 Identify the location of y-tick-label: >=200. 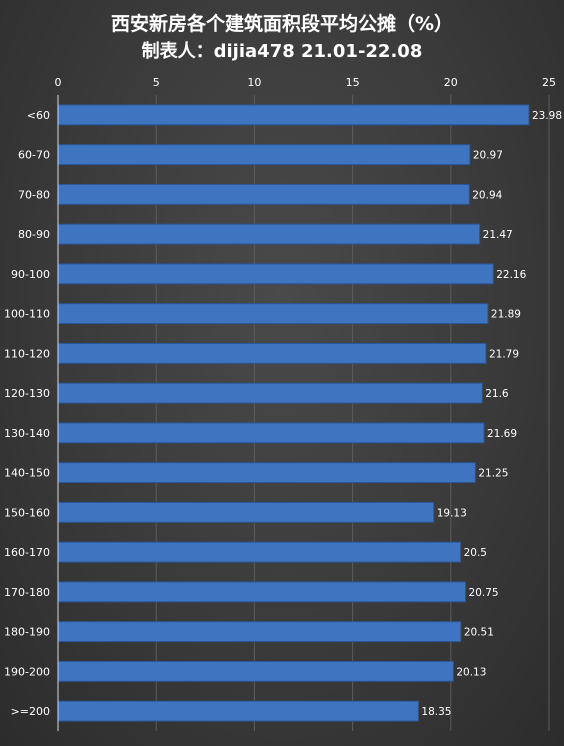
(30, 711).